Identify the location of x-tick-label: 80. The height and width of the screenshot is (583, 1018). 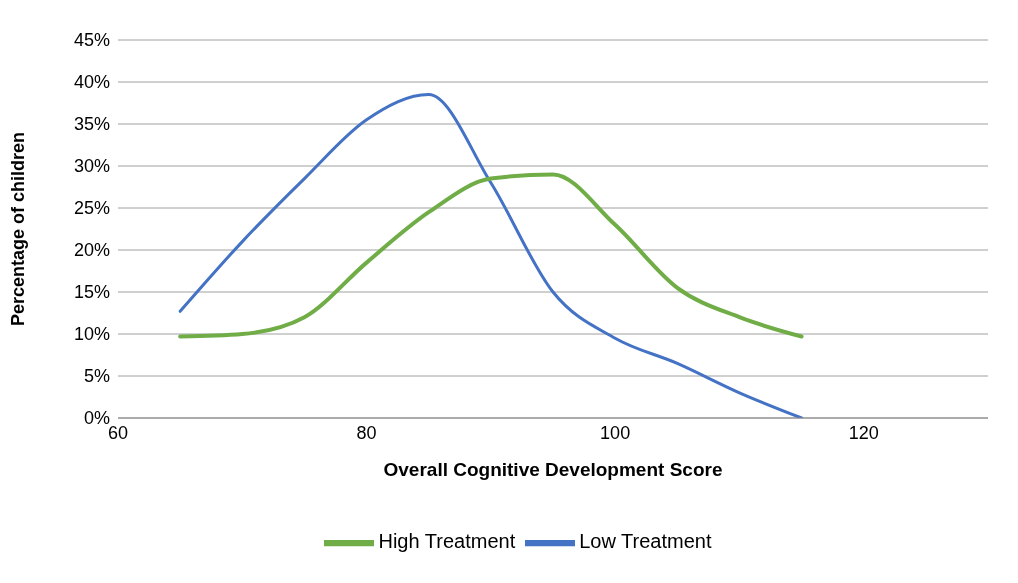
(366, 432).